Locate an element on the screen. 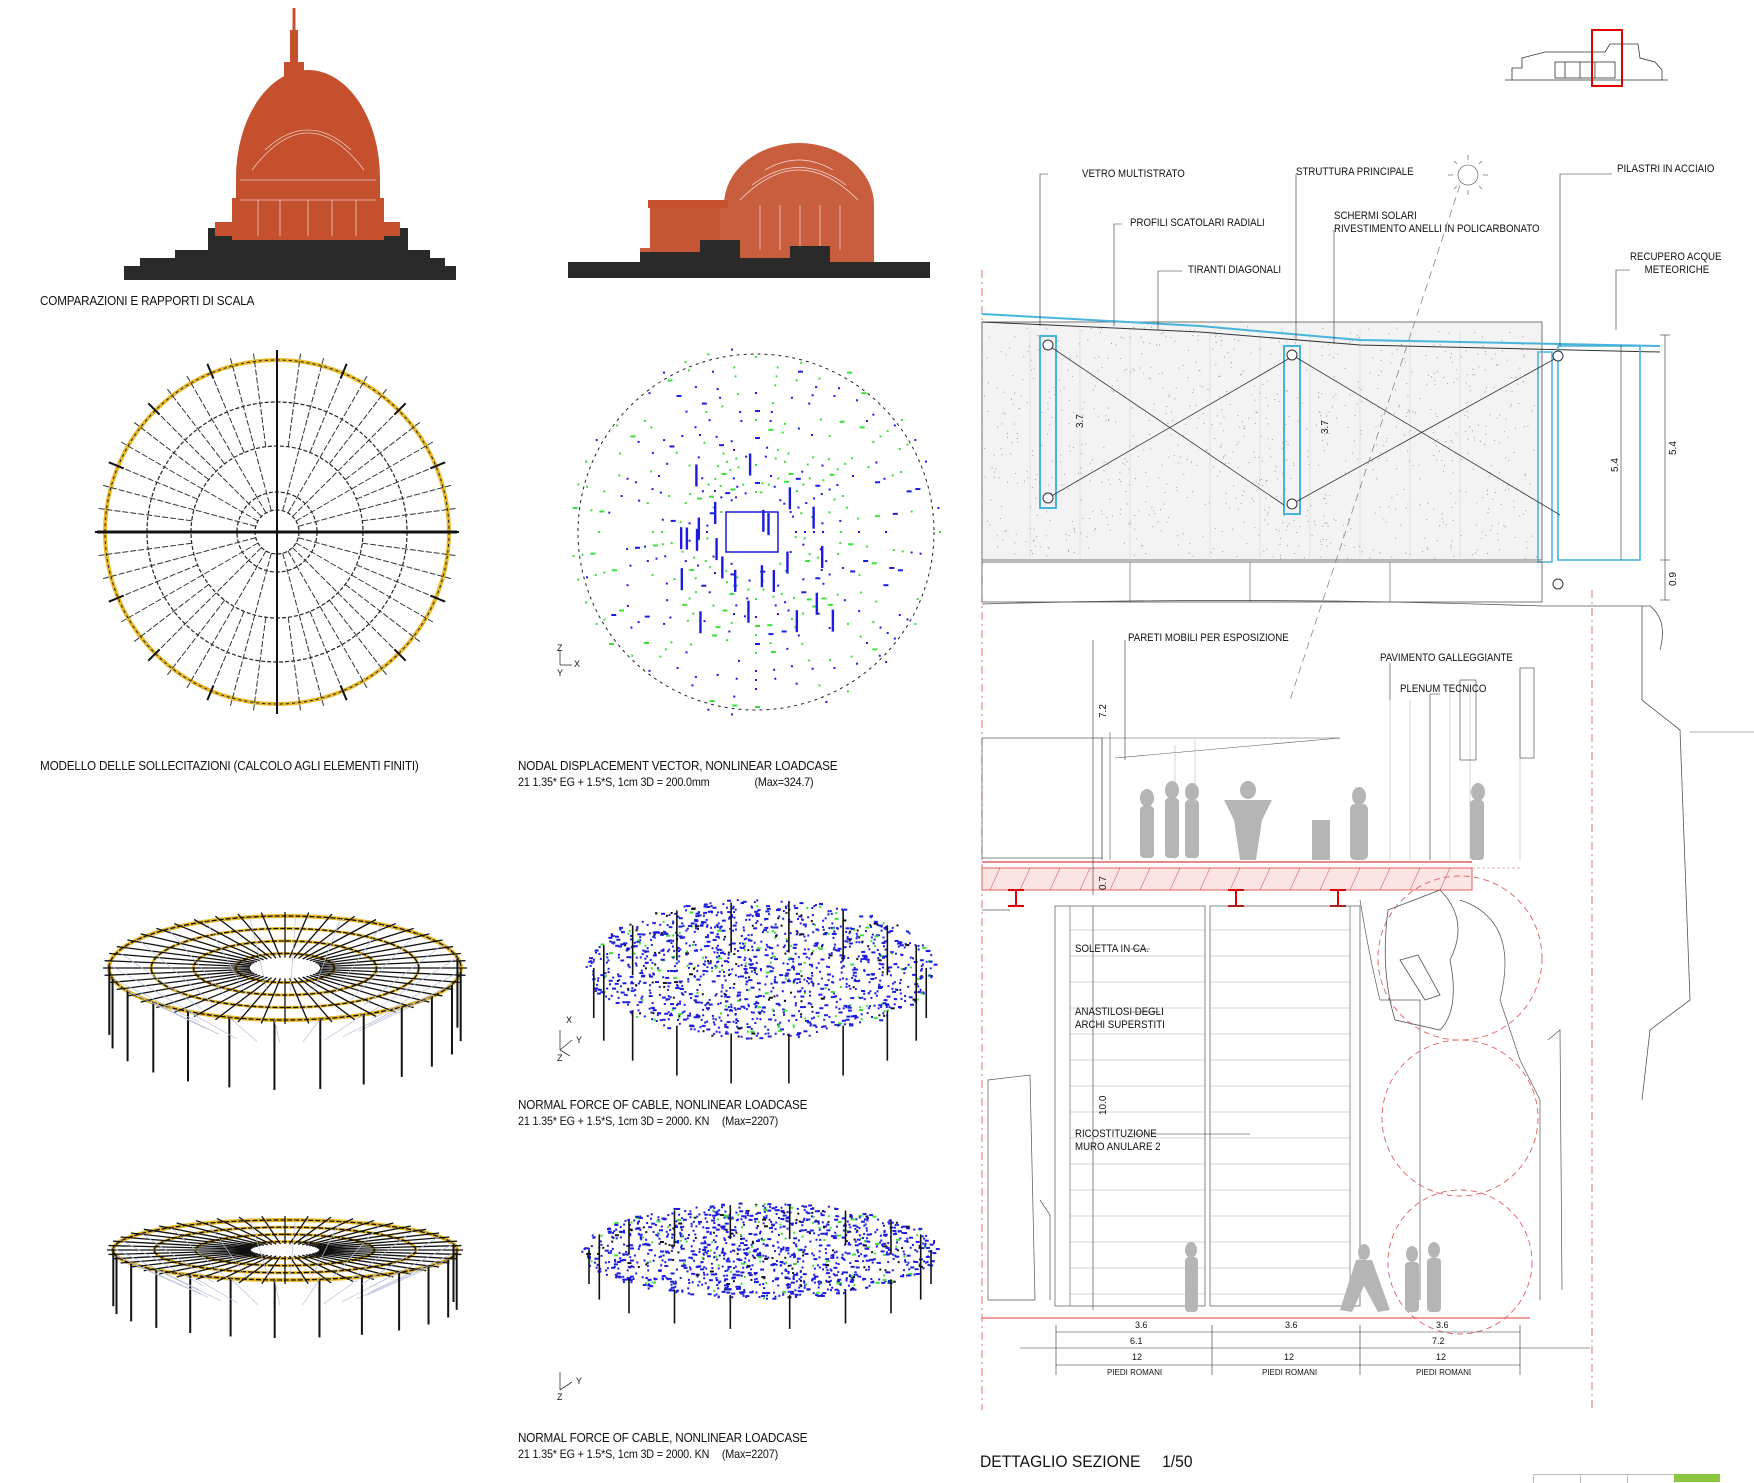 Image resolution: width=1754 pixels, height=1483 pixels. dim-6-1: 6.1 is located at coordinates (1136, 1341).